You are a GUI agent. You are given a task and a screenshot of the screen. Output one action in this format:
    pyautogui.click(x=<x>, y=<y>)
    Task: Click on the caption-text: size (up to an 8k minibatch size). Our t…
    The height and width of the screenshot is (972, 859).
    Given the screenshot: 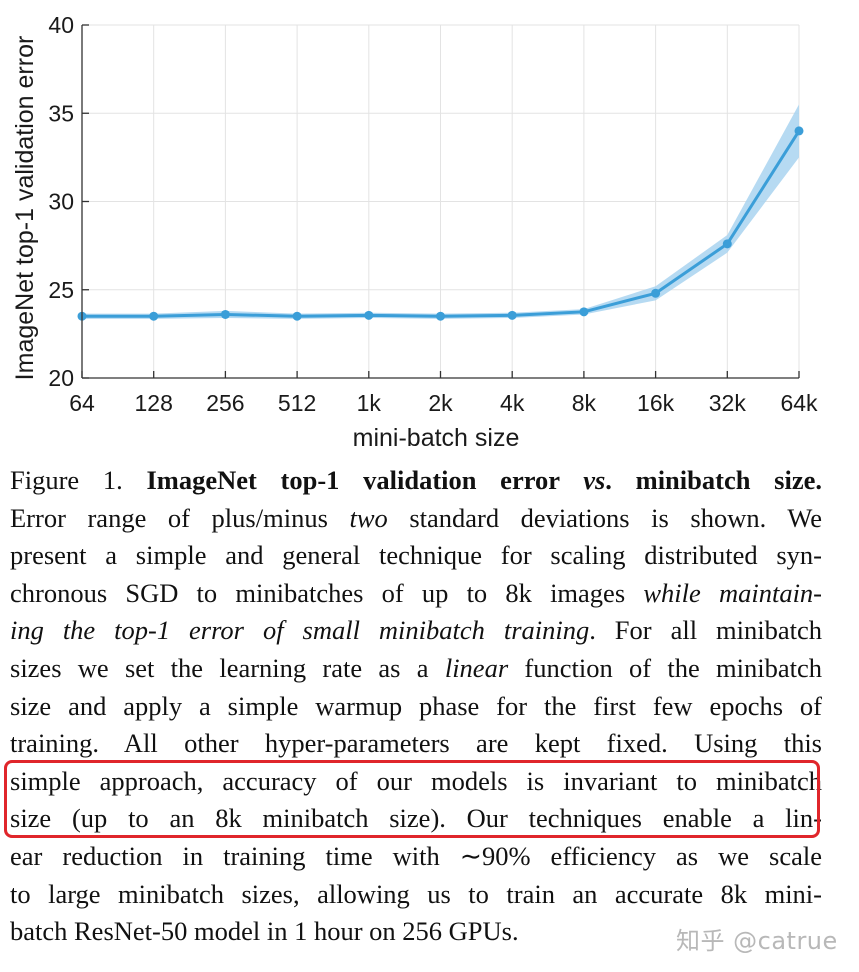 What is the action you would take?
    pyautogui.click(x=416, y=818)
    